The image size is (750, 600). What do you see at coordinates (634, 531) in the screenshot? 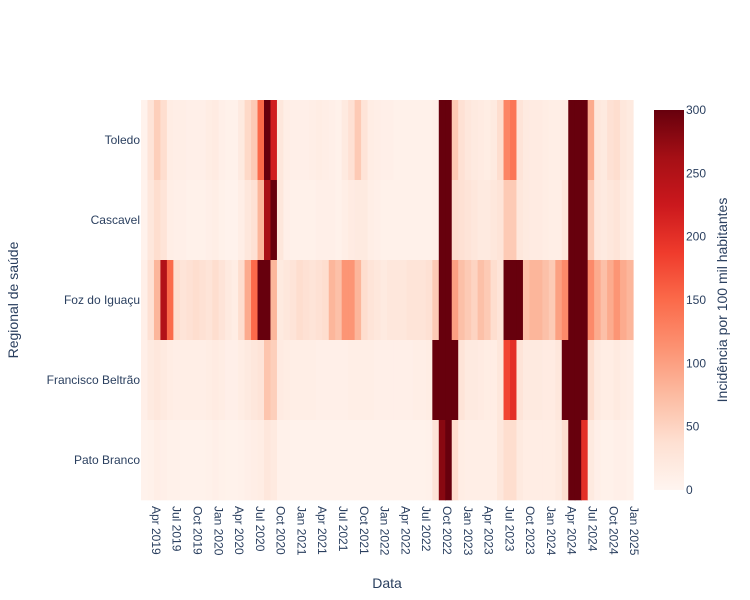
I see `x-tick-label: Jan 2025` at bounding box center [634, 531].